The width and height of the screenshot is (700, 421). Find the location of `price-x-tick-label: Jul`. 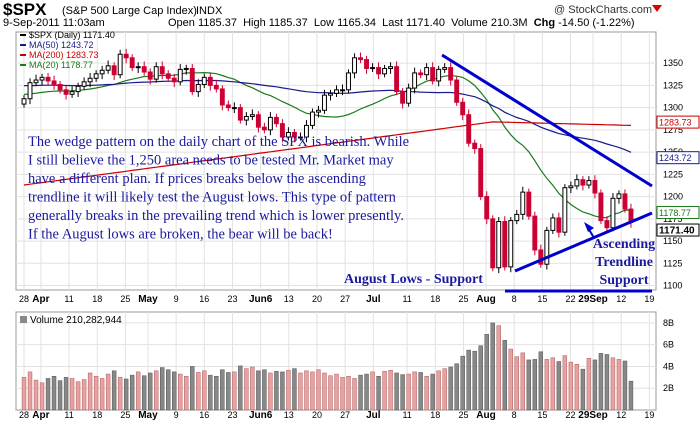

price-x-tick-label: Jul is located at coordinates (373, 299).